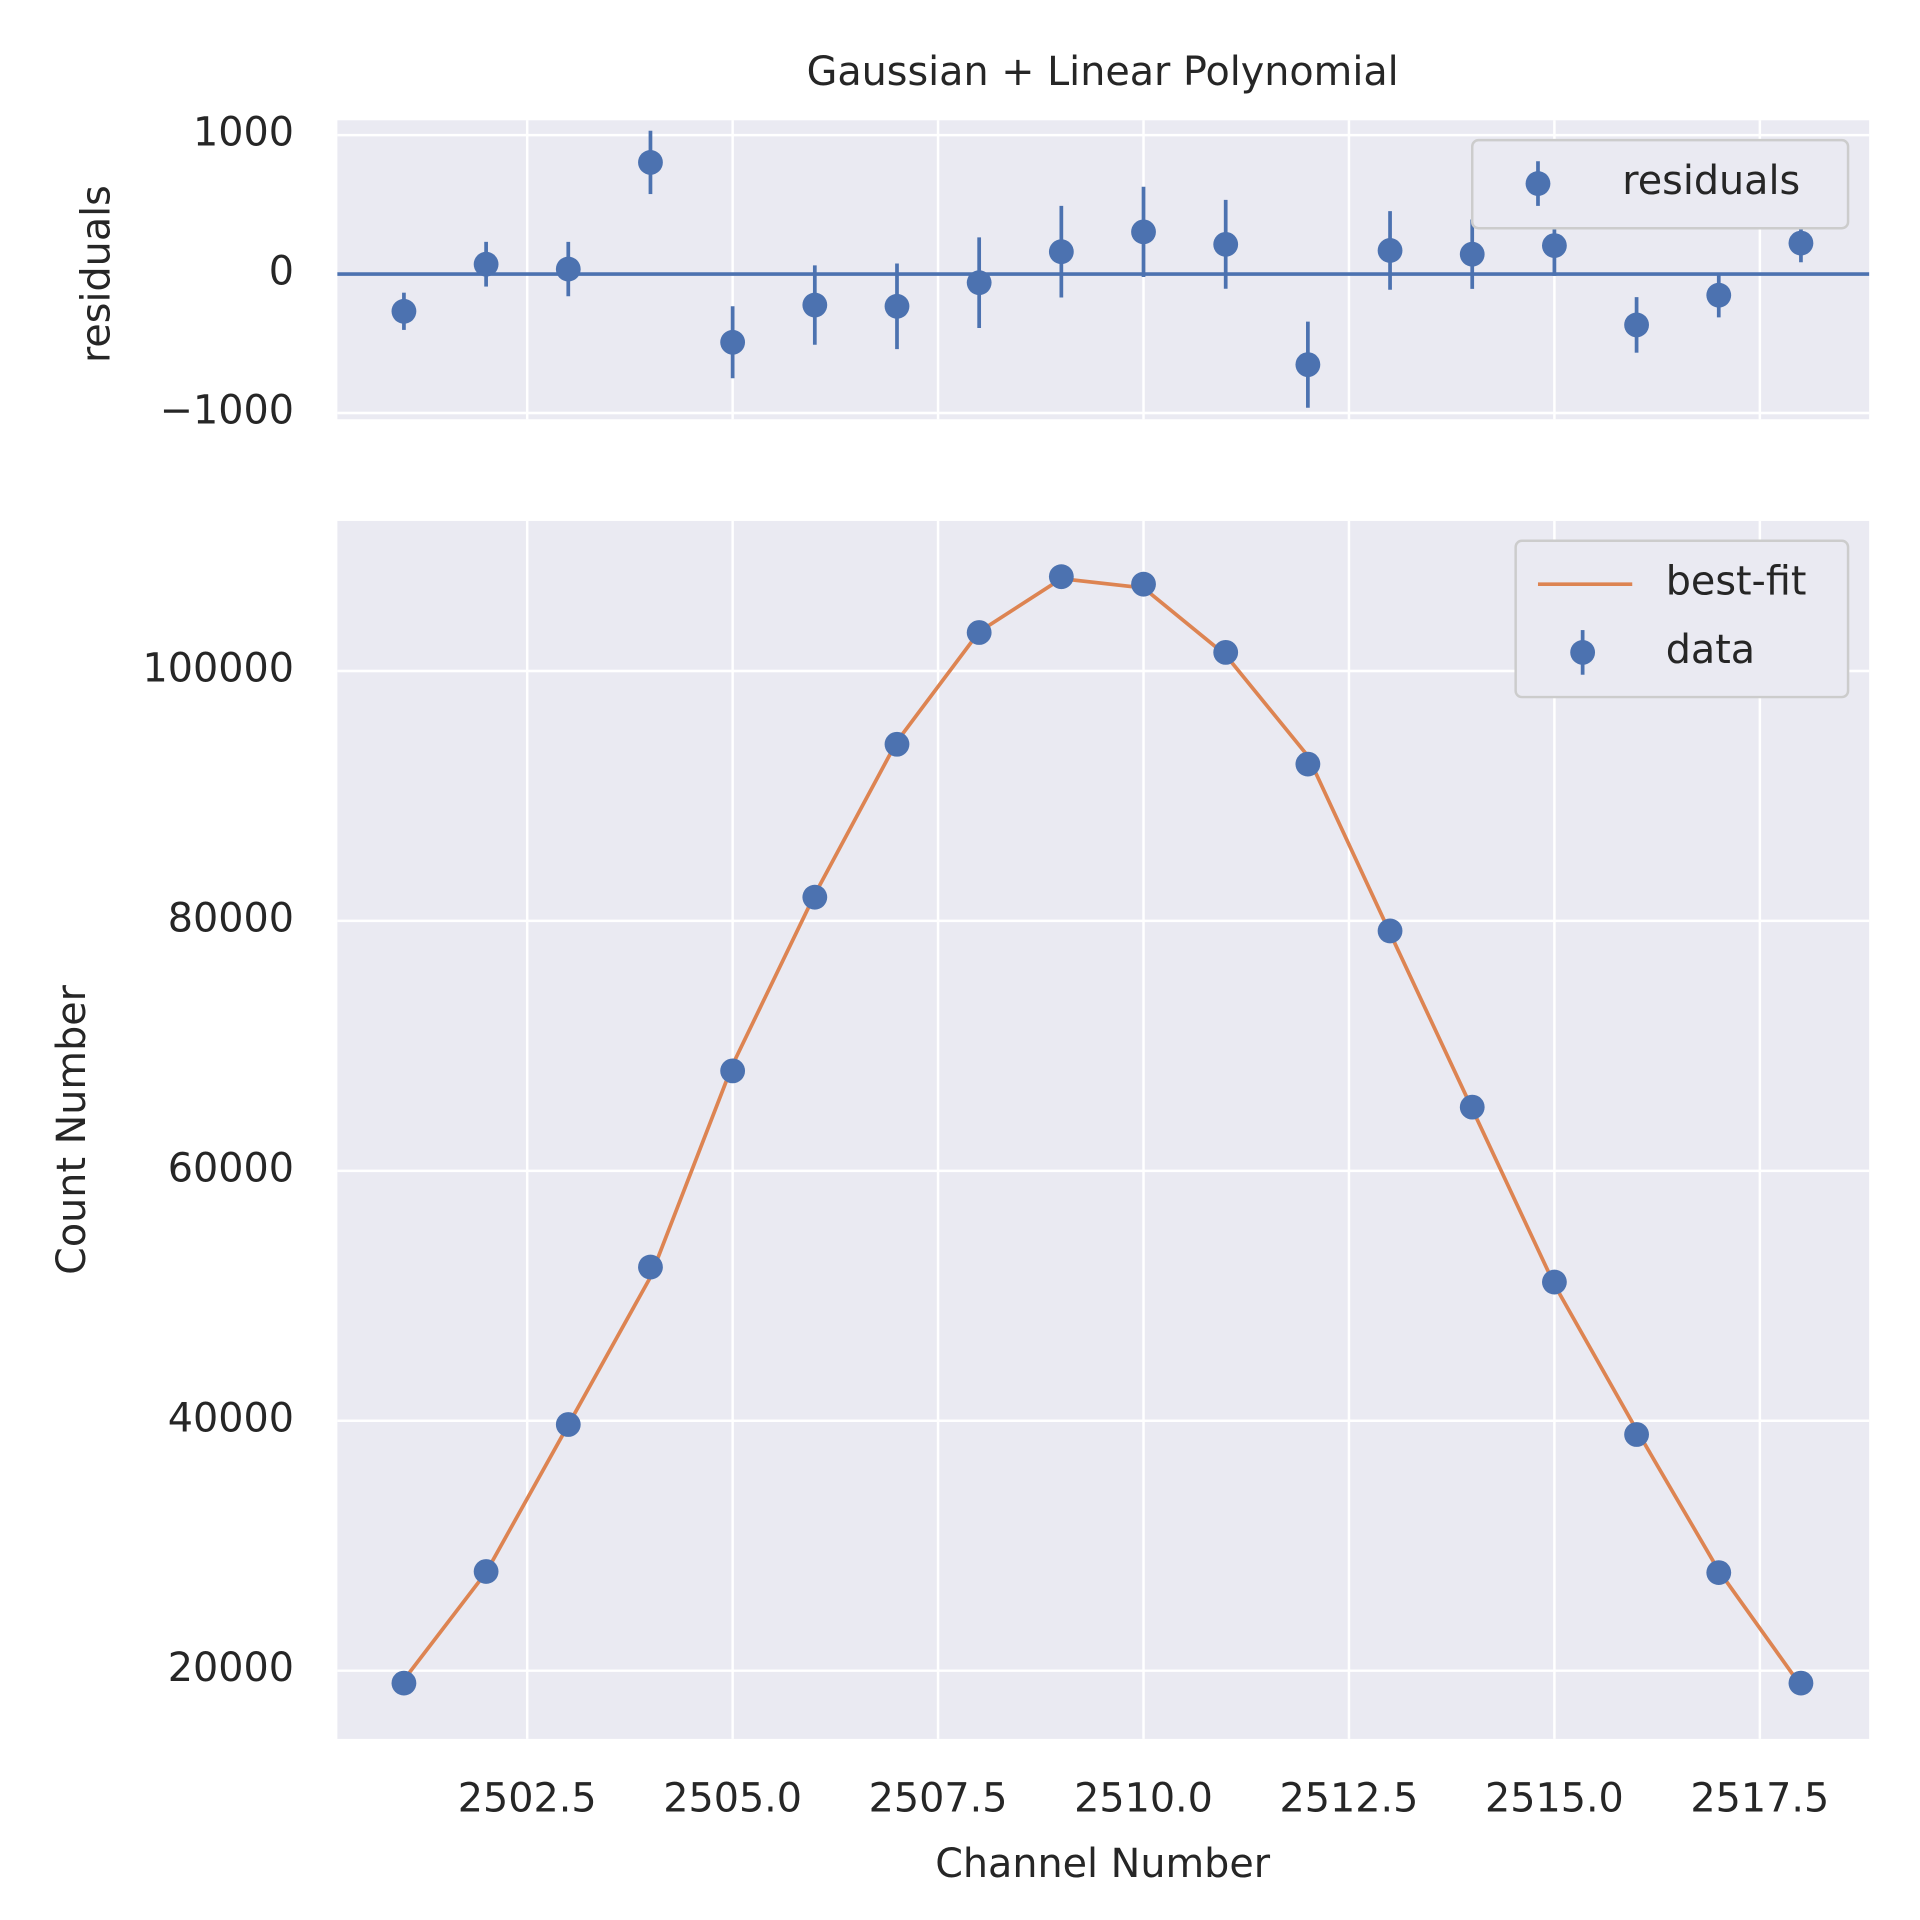 This screenshot has width=1920, height=1920. I want to click on y-tick-label: 100000, so click(218, 669).